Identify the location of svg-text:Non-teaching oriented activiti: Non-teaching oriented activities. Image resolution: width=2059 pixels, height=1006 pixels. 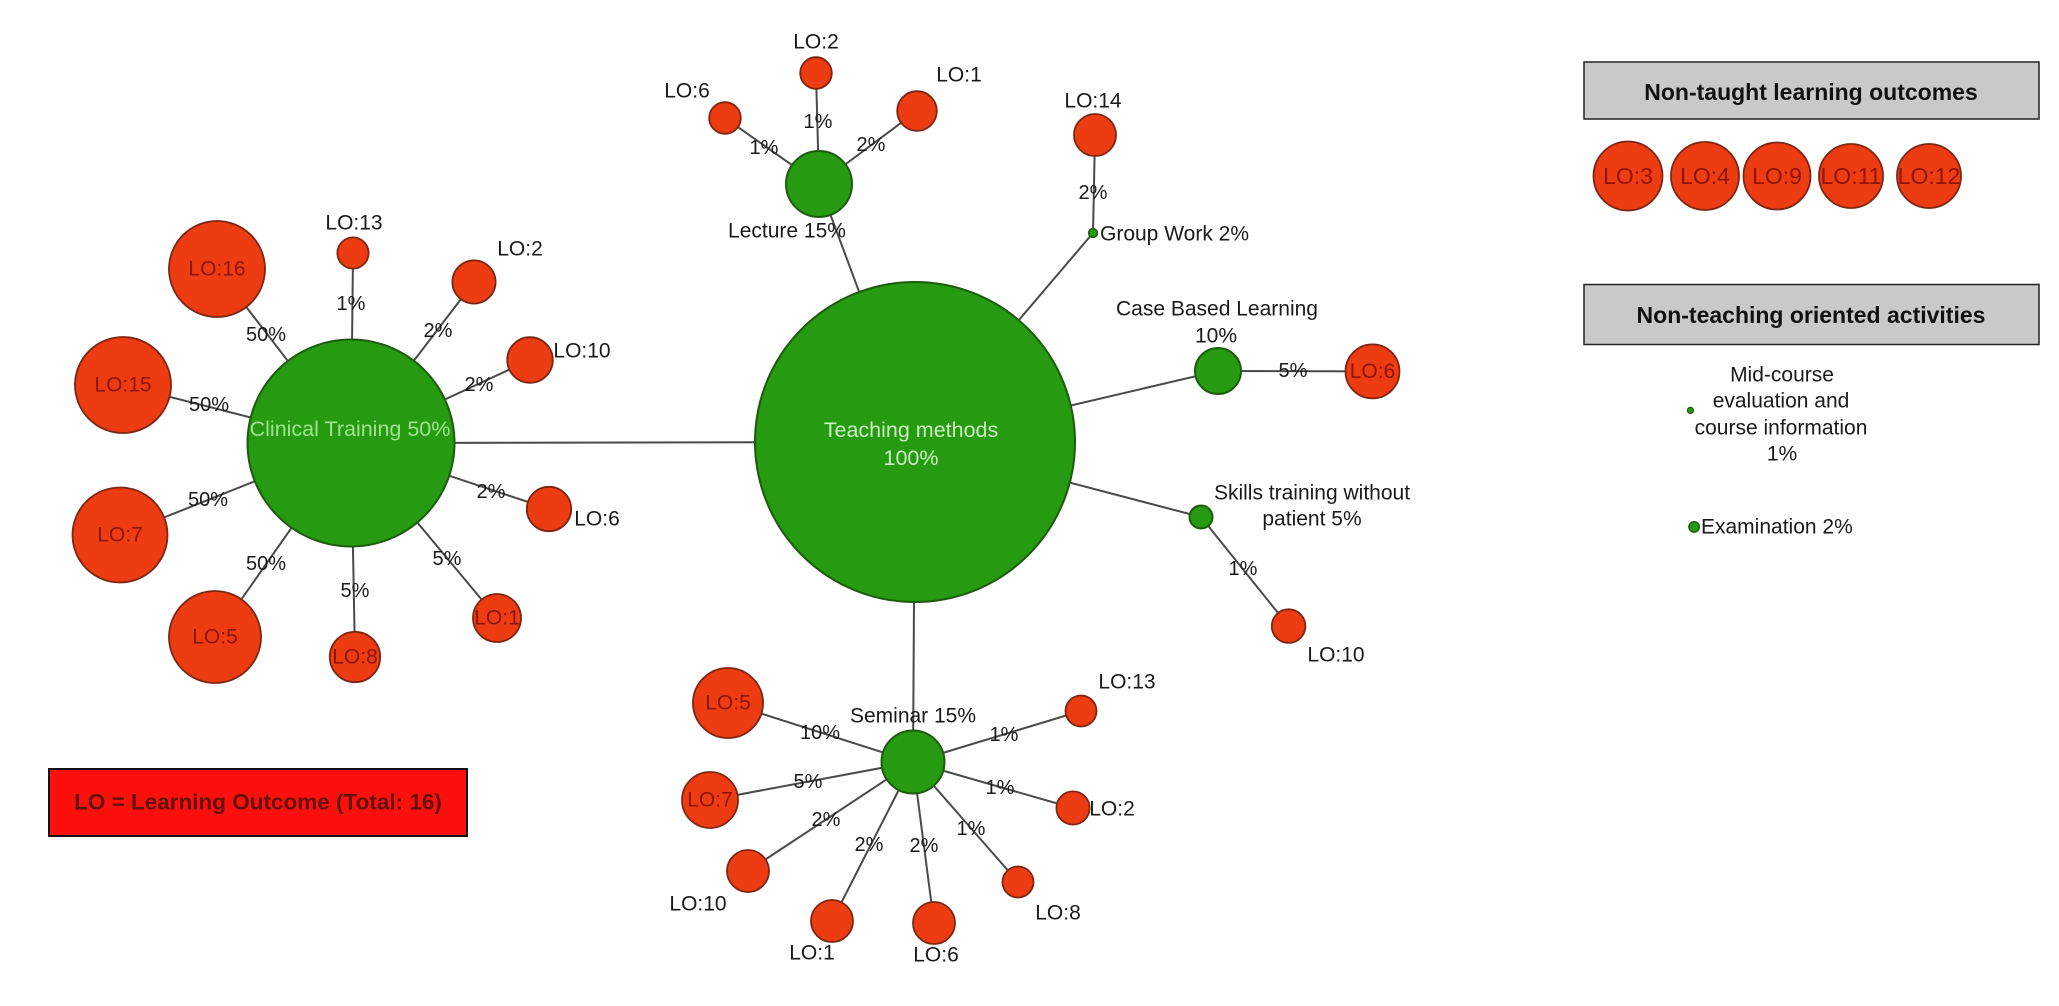
(1811, 315).